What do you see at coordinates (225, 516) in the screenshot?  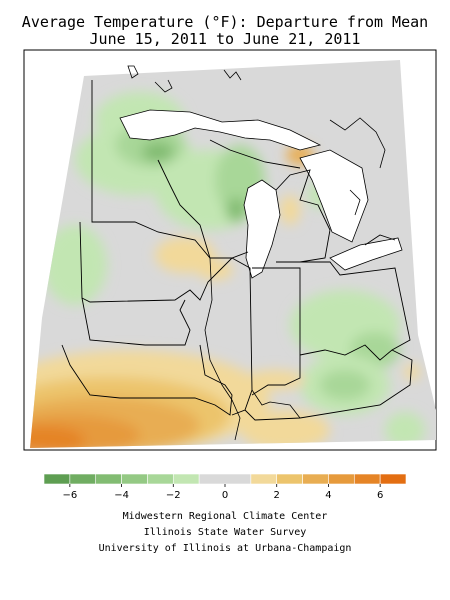 I see `credit-line-1: Midwestern Regional Climate Center` at bounding box center [225, 516].